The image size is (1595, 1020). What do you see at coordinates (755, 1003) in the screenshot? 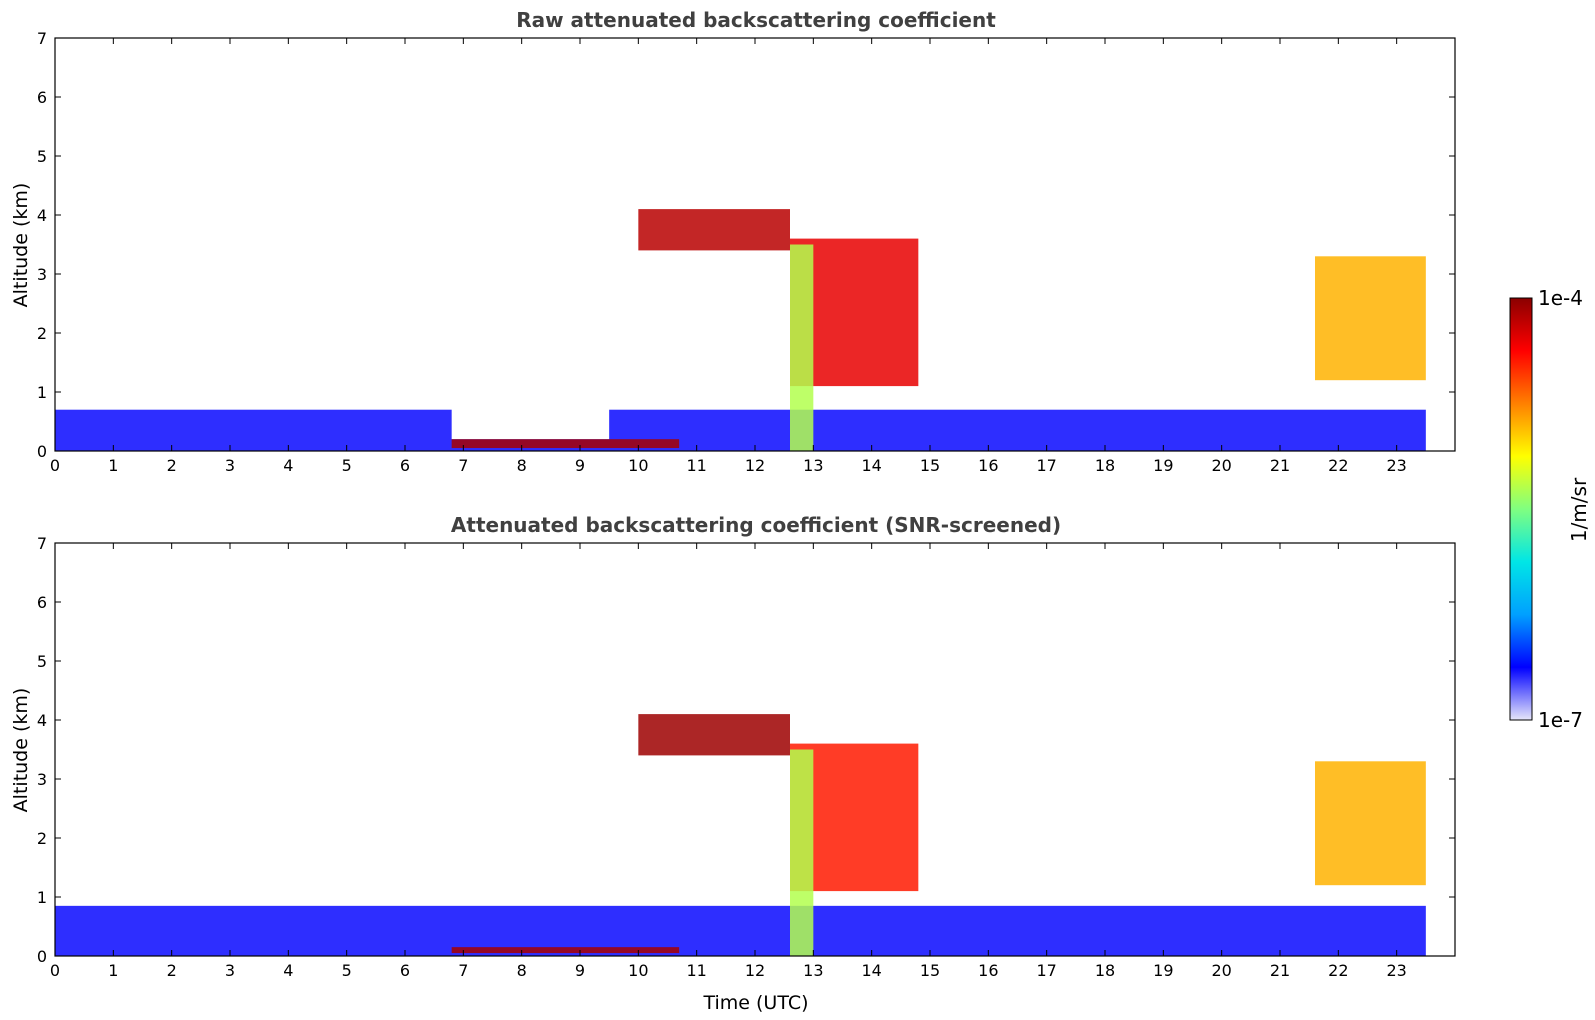
I see `x-axis-label: Time (UTC)` at bounding box center [755, 1003].